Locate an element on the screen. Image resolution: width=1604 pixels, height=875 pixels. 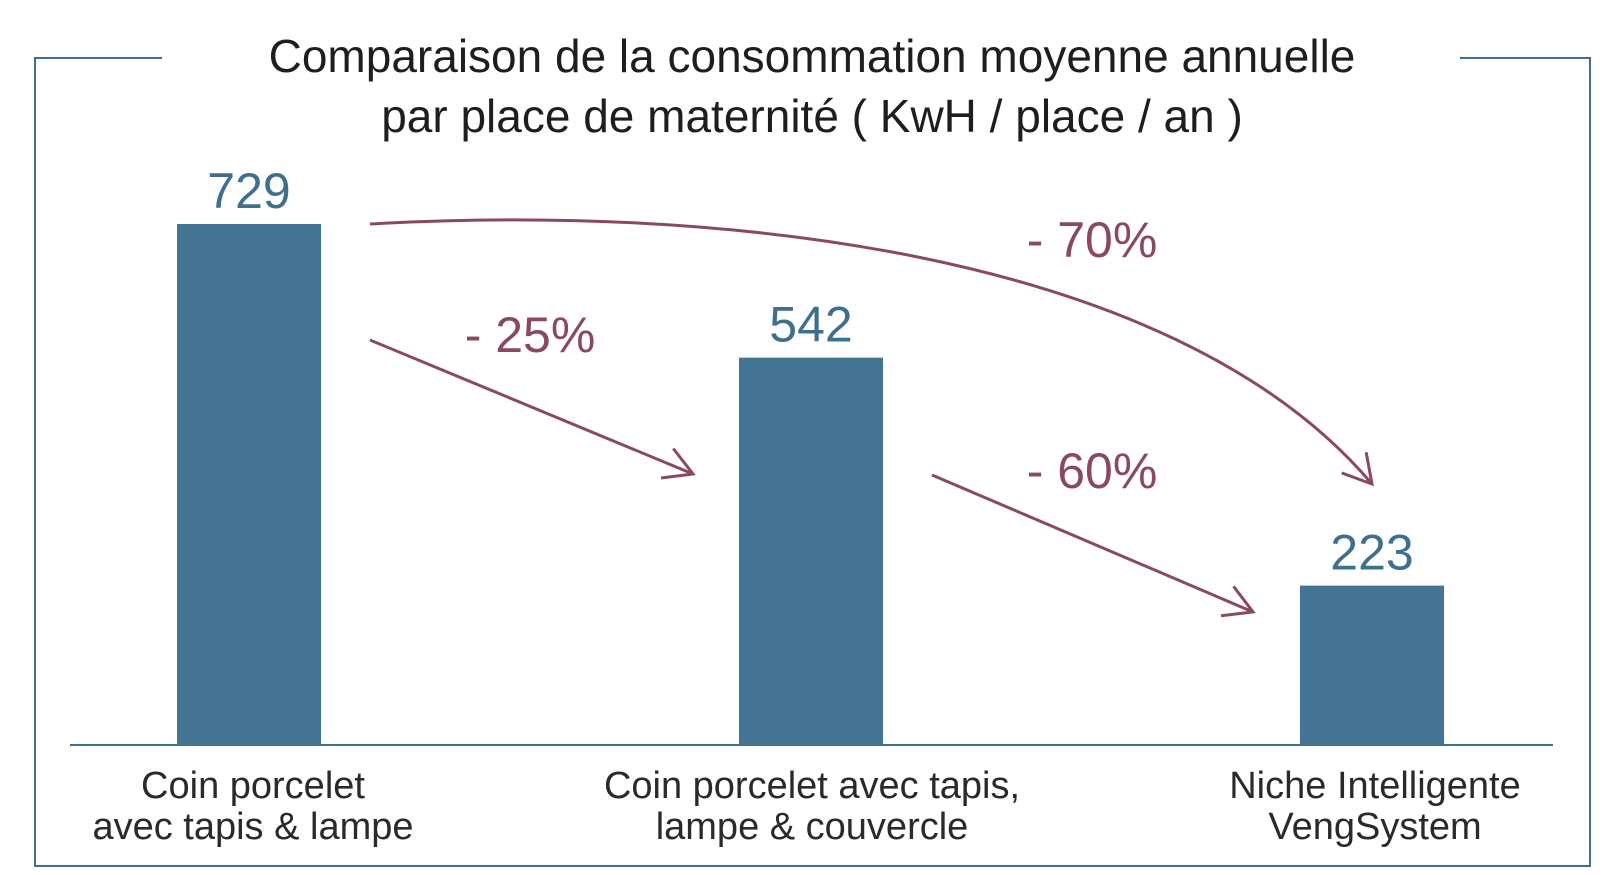
bar-value-label-coin-porcelet-couvercle: 542 is located at coordinates (810, 325).